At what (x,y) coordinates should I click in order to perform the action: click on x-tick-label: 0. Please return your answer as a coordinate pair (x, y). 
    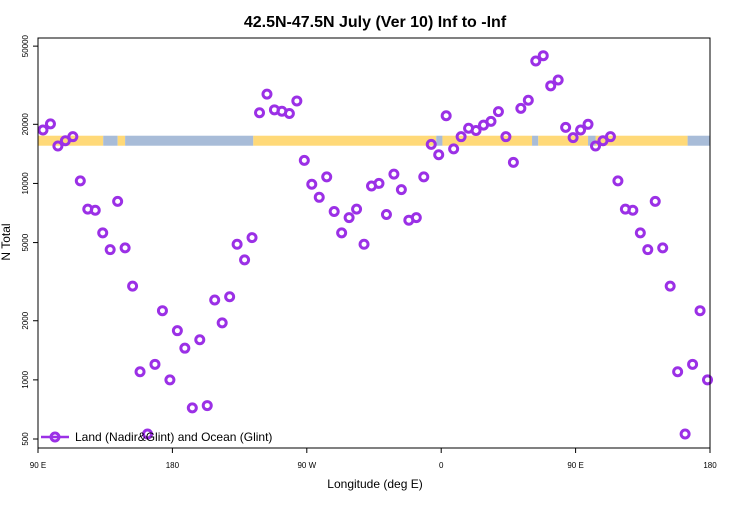
    Looking at the image, I should click on (441, 465).